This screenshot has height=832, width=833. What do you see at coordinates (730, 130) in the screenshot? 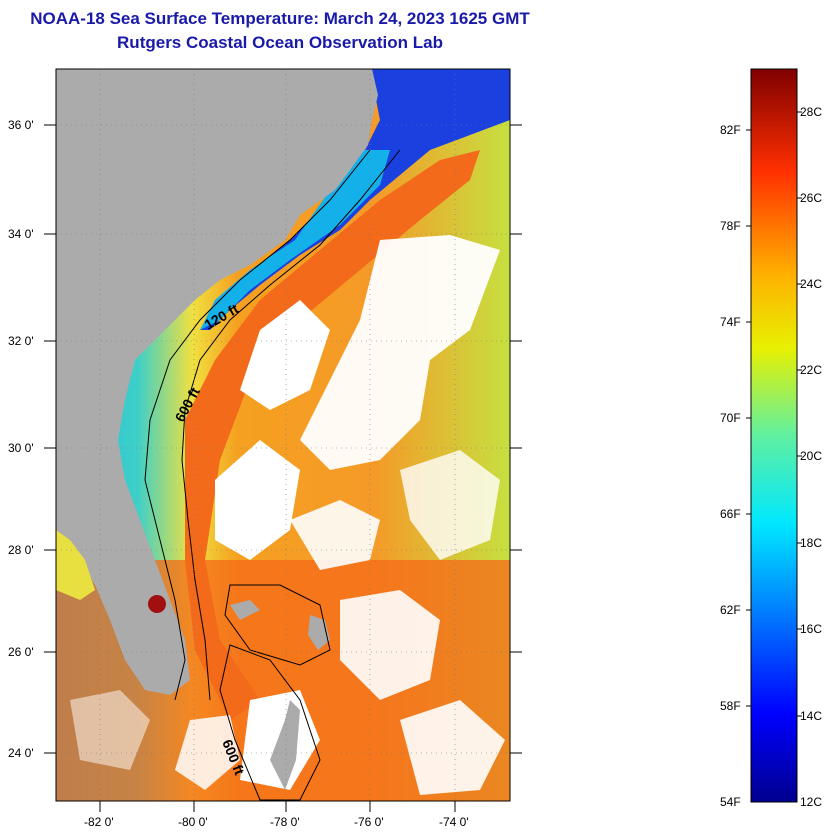
I see `colorbar-f-82: 82F` at bounding box center [730, 130].